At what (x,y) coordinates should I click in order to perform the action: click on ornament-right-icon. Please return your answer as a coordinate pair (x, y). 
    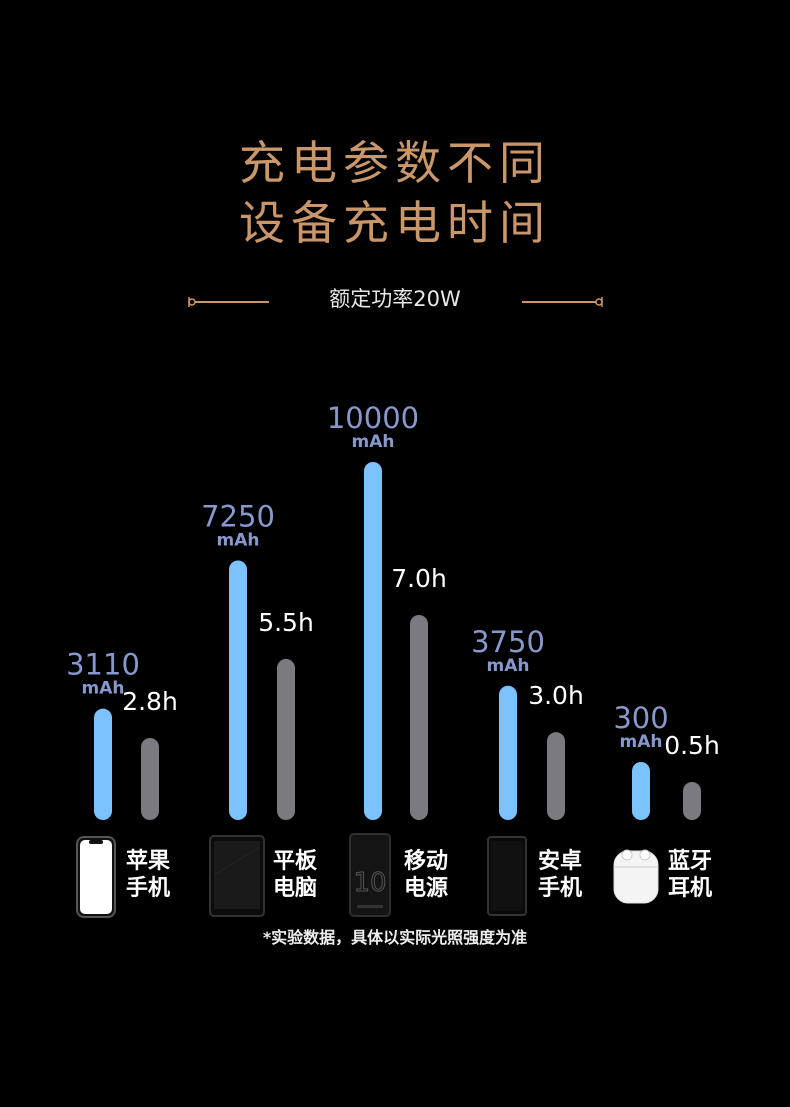
    Looking at the image, I should click on (562, 302).